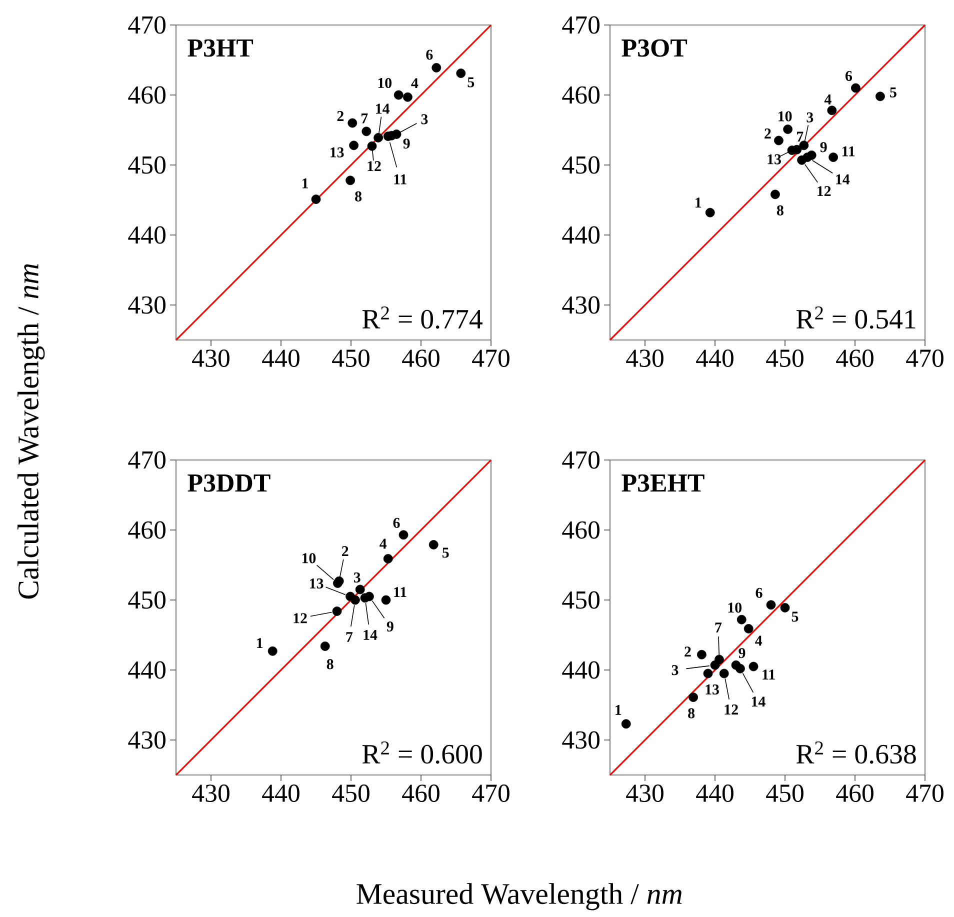 Image resolution: width=954 pixels, height=917 pixels. Describe the element at coordinates (422, 317) in the screenshot. I see `annotation: R$^{2}$ = 0.774` at that location.